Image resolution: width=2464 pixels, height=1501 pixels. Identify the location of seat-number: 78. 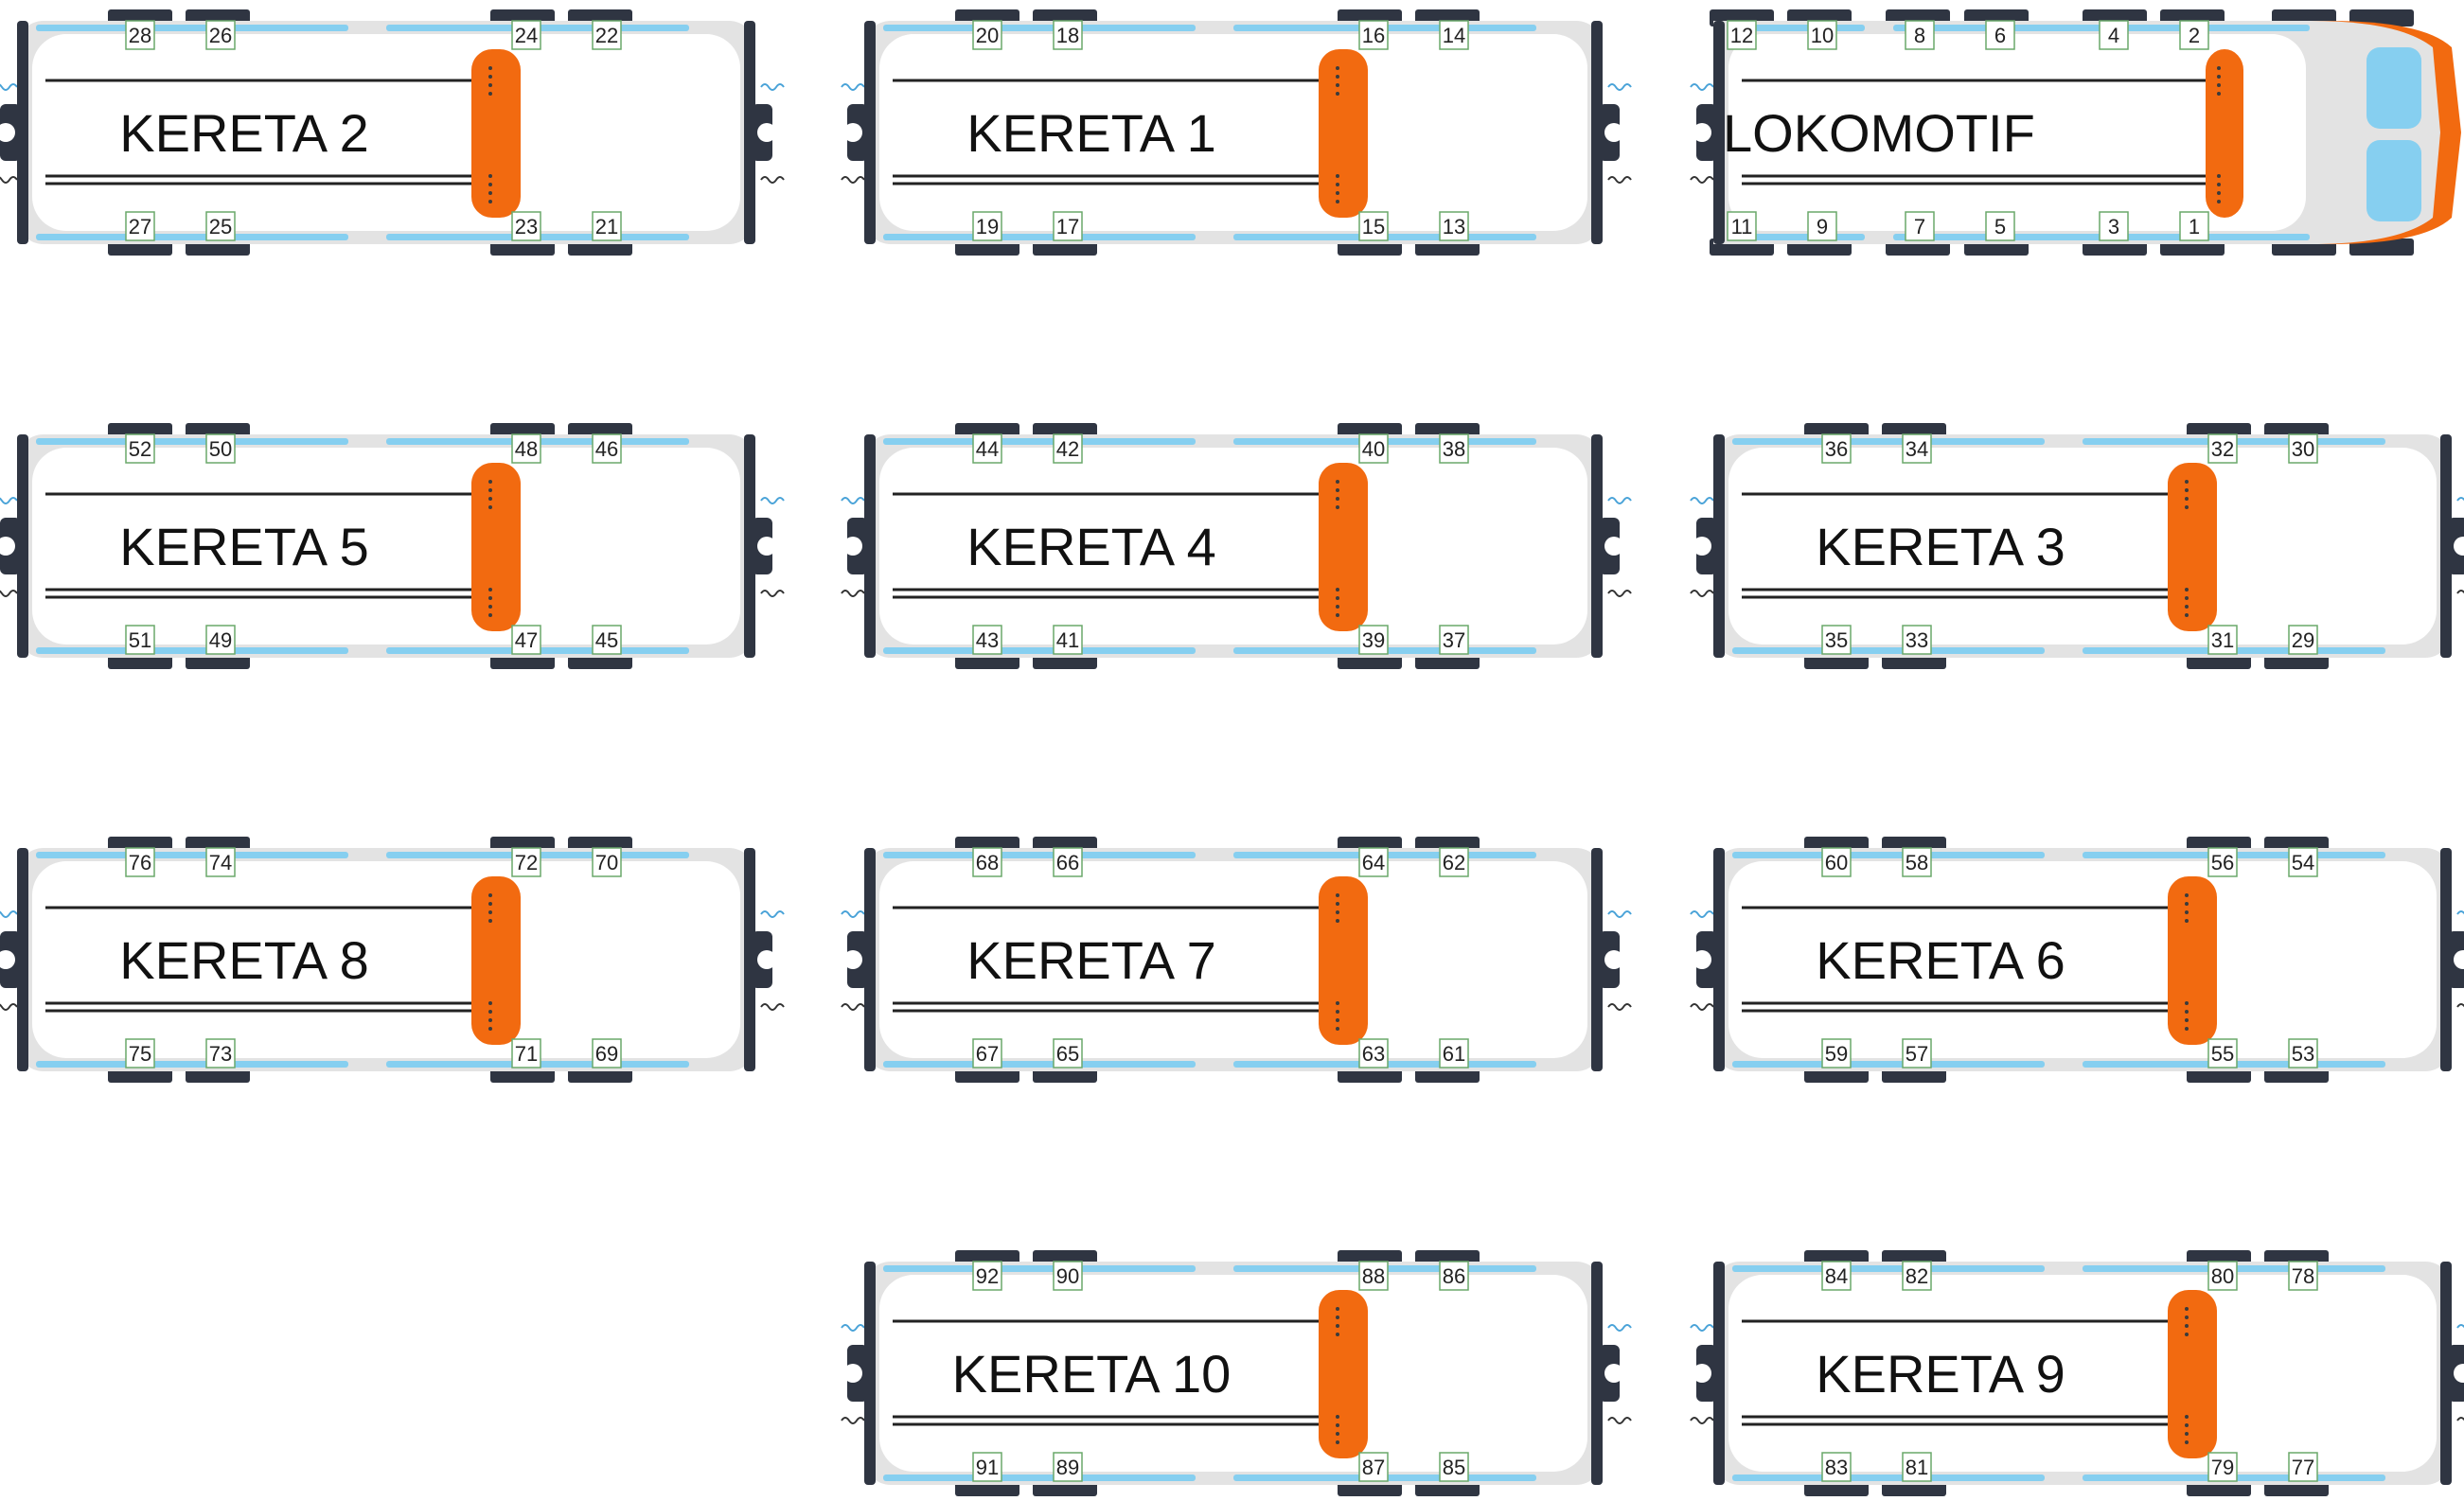
(2303, 1276).